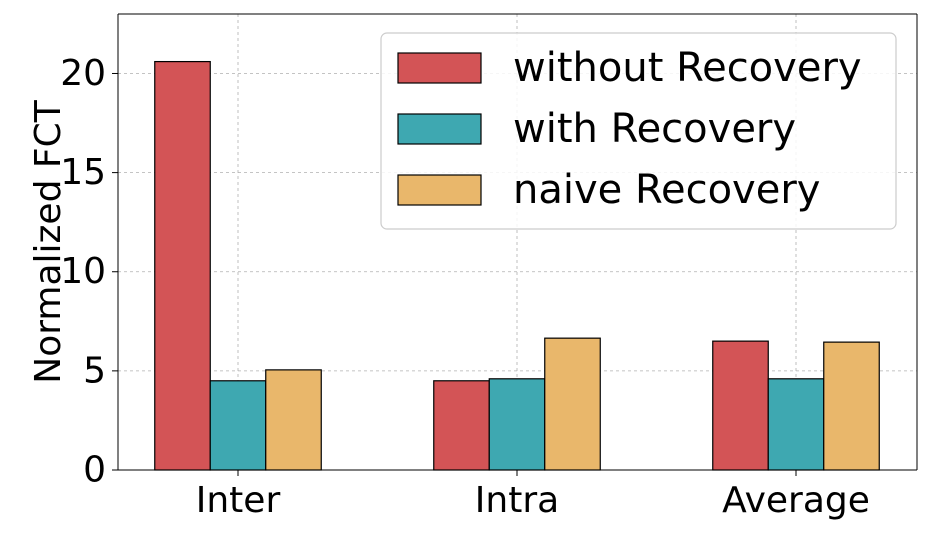  I want to click on y-tick-label: 15, so click(83, 172).